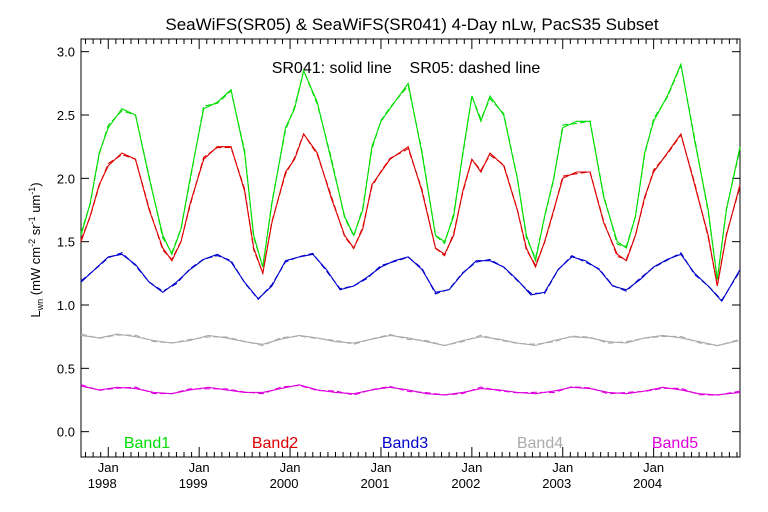 The image size is (768, 512). I want to click on x-tick-year-label: 2003, so click(556, 483).